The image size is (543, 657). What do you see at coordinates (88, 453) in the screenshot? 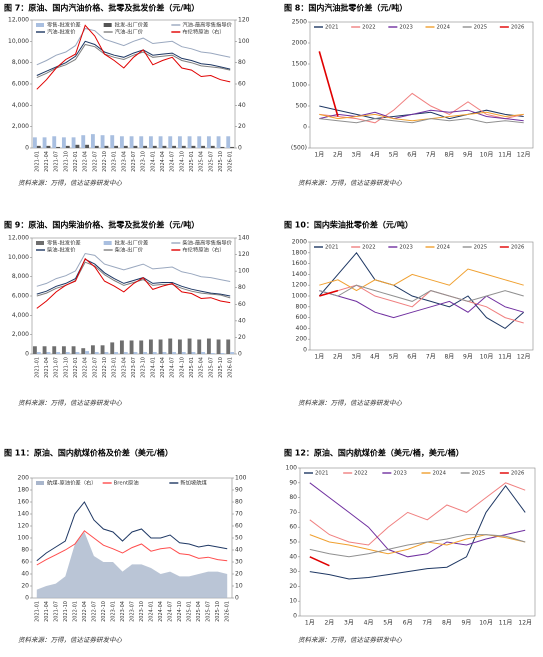
I see `chart-title: 图 11：原油、国内航煤价格及价差（美元/桶）` at bounding box center [88, 453].